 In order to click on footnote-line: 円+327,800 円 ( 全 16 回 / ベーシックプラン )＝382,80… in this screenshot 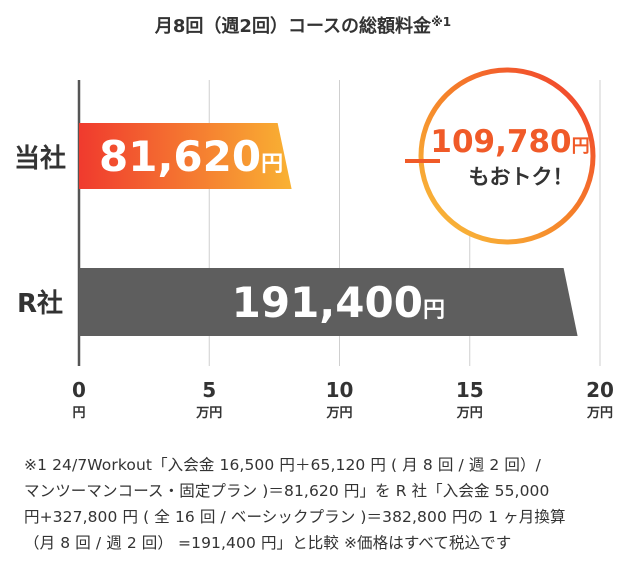, I will do `click(295, 517)`.